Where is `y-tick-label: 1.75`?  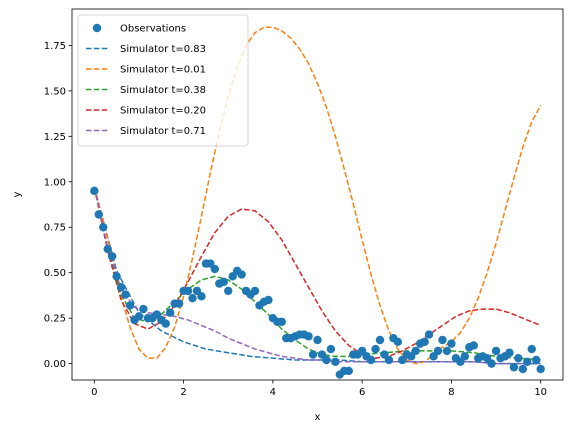 y-tick-label: 1.75 is located at coordinates (55, 46).